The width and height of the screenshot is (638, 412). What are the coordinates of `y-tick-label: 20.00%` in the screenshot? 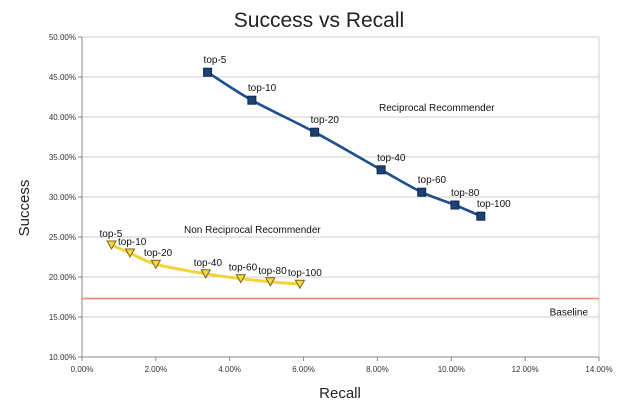 It's located at (62, 277).